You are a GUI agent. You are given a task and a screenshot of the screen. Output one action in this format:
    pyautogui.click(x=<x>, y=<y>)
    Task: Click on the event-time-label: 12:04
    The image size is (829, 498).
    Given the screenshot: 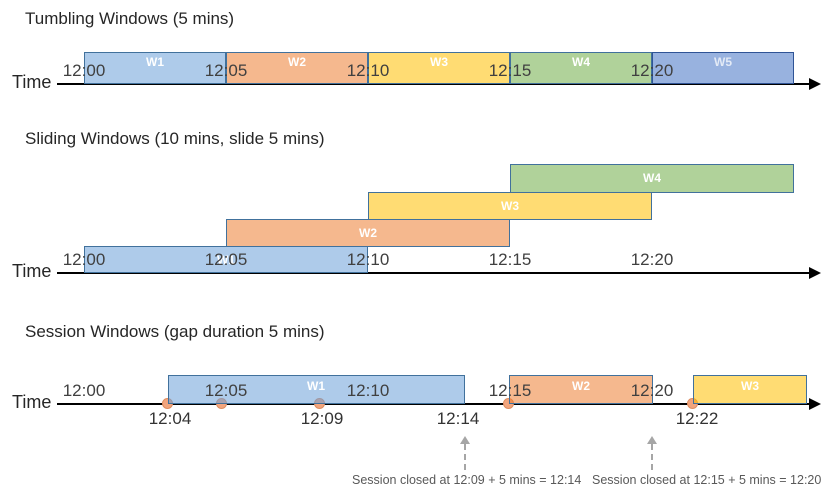 What is the action you would take?
    pyautogui.click(x=170, y=418)
    